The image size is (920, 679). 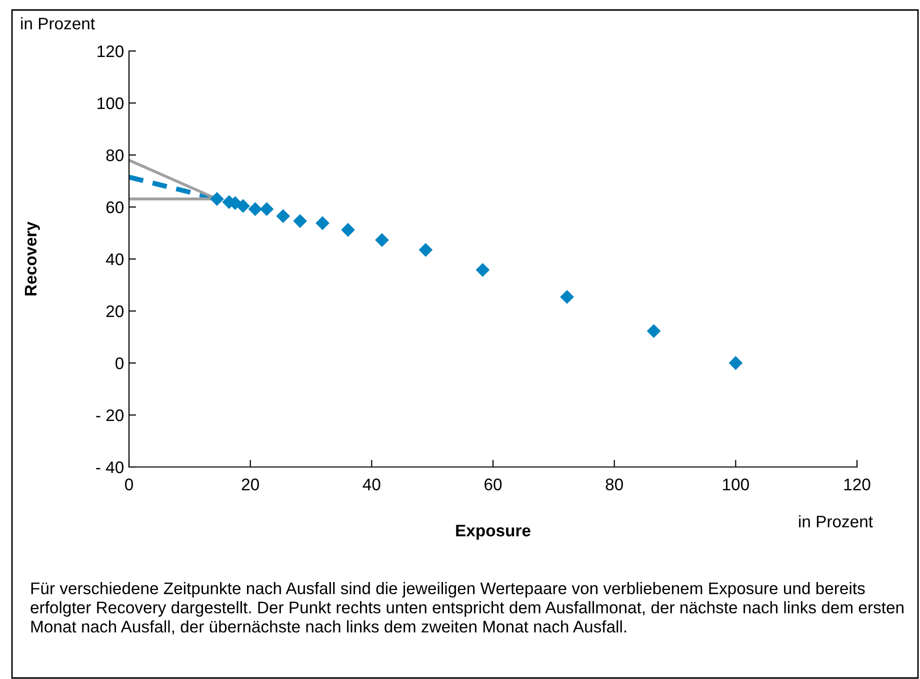 I want to click on text: Für verschiedene Zeitpunkte nach Ausfall sind die jeweiligen Wertepaare von verbliebenem Exposure und bereits erfolgter Recovery dargestellt. Der Punkt rechts unten entspricht dem Ausfallmonat, der nächste nach links dem ersten Monat nach Ausfall, der übernächste nach links dem zweiten Monat nach Ausfall., so click(x=467, y=608).